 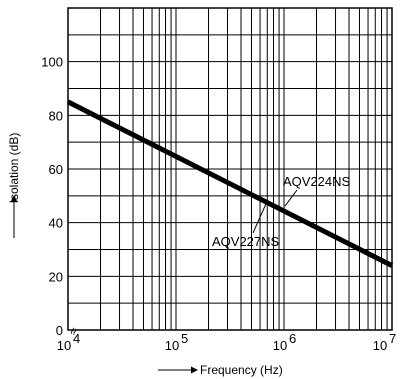 What do you see at coordinates (259, 218) in the screenshot?
I see `leader-aqv227ns` at bounding box center [259, 218].